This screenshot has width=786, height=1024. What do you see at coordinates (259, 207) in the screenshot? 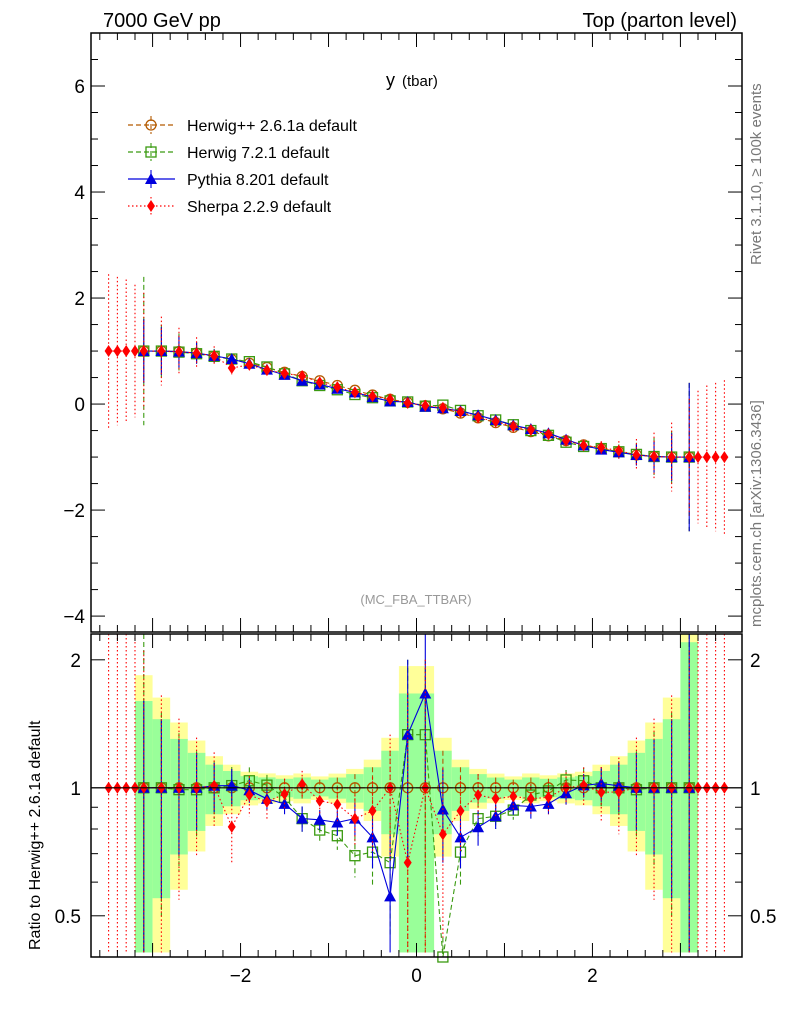
I see `legend-label: Sherpa 2.2.9 default` at bounding box center [259, 207].